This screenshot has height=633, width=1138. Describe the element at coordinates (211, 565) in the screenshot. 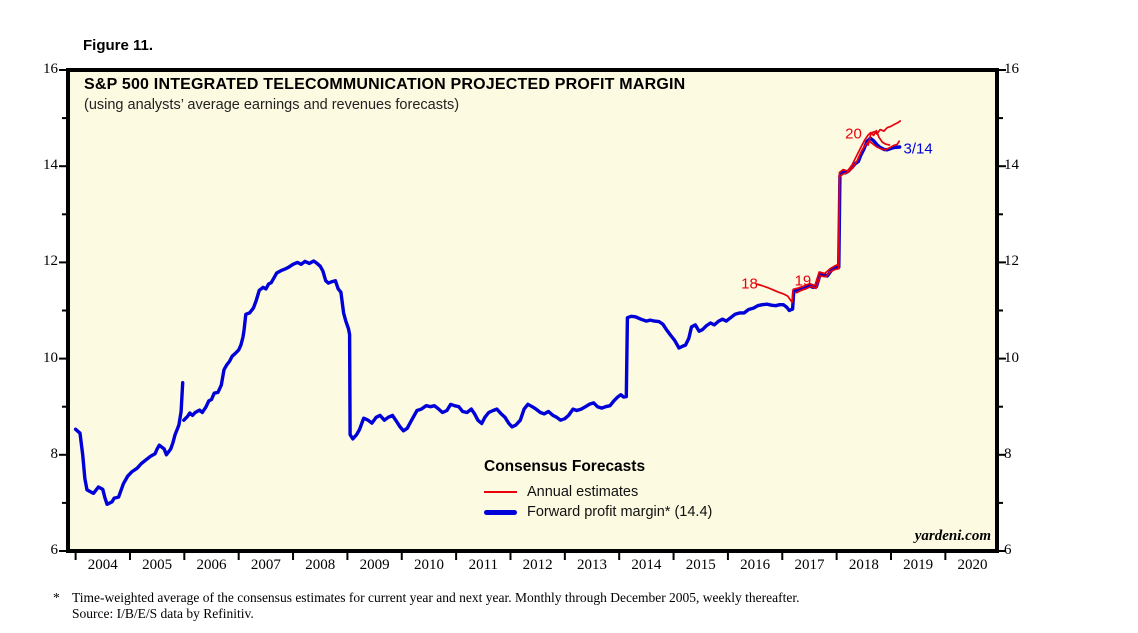

I see `x-axis-year-label: 2006` at that location.